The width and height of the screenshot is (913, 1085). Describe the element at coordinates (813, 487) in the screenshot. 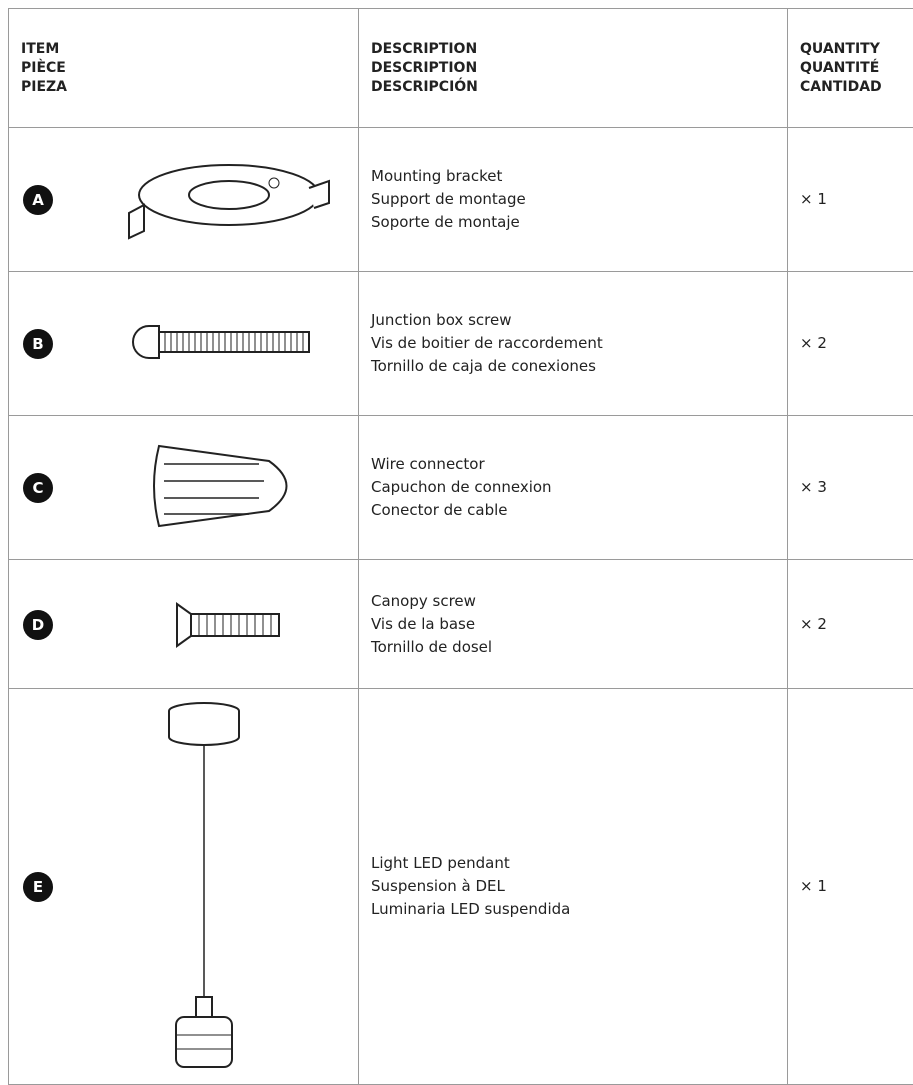

I see `quantity-text: × 3` at that location.